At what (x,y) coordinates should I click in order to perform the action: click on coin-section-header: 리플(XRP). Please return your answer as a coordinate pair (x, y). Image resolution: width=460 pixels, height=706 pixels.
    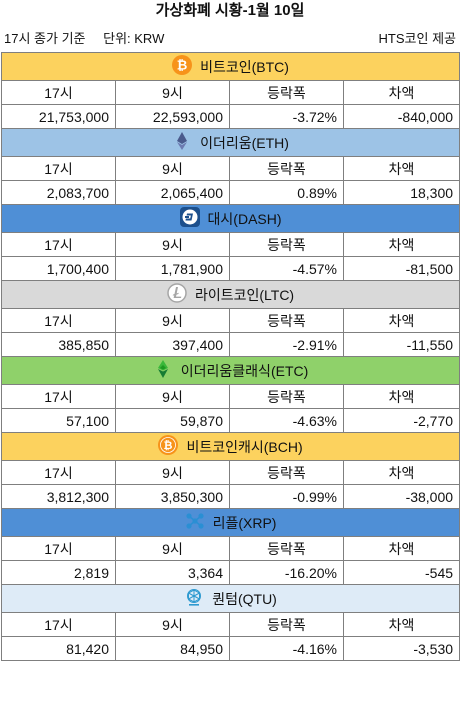
    Looking at the image, I should click on (230, 522).